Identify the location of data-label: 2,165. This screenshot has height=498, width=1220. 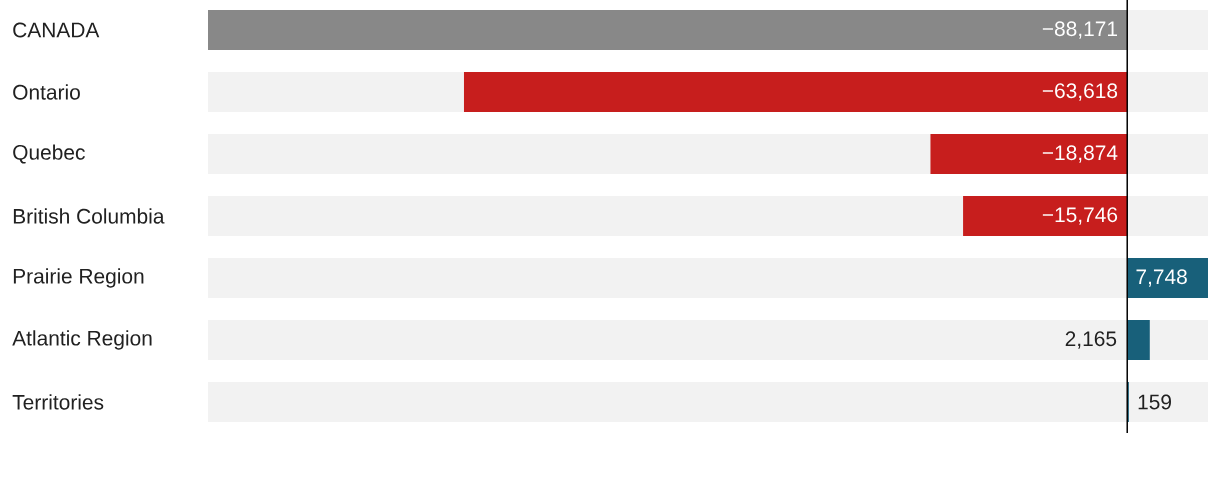
(1091, 340).